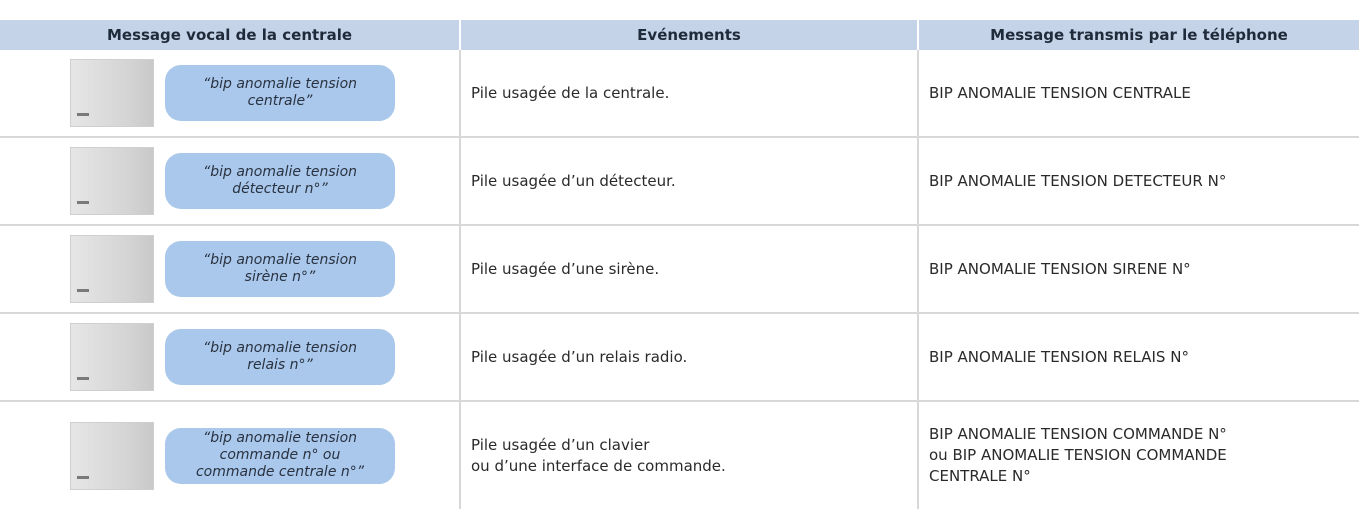 This screenshot has height=513, width=1359. I want to click on event-cell: Pile usagée de la centrale., so click(689, 94).